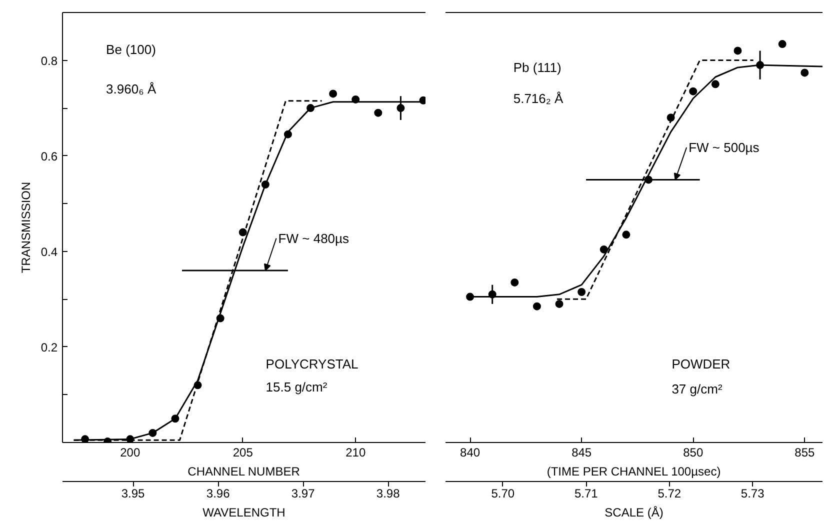 This screenshot has height=522, width=824. I want to click on annotation: POWDER, so click(701, 364).